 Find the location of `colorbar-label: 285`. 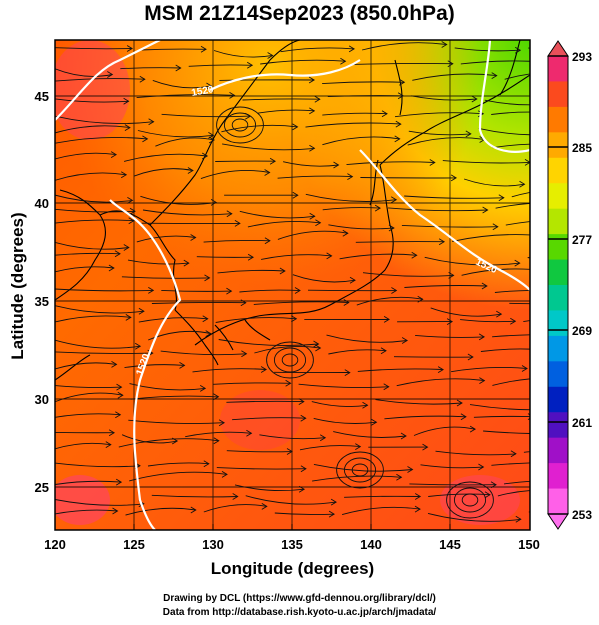

colorbar-label: 285 is located at coordinates (582, 148).